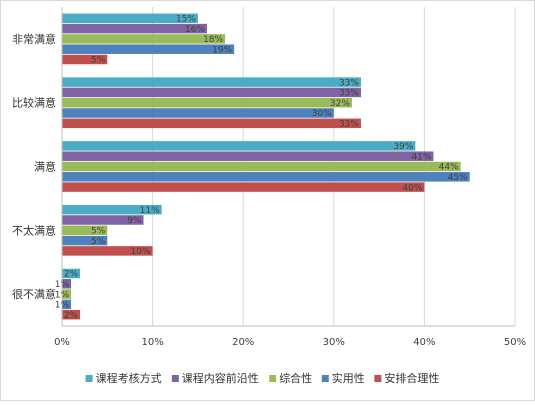 The height and width of the screenshot is (405, 535). I want to click on legend-label: 课程内容前沿性, so click(220, 378).